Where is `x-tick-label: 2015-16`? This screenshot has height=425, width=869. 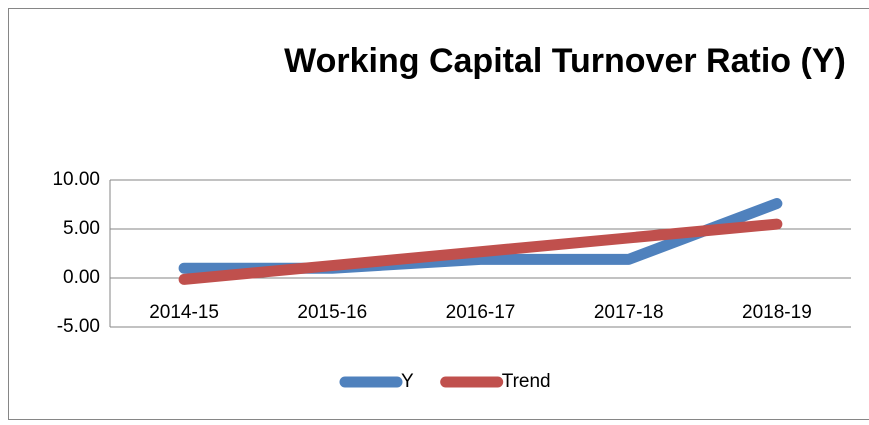 x-tick-label: 2015-16 is located at coordinates (332, 312).